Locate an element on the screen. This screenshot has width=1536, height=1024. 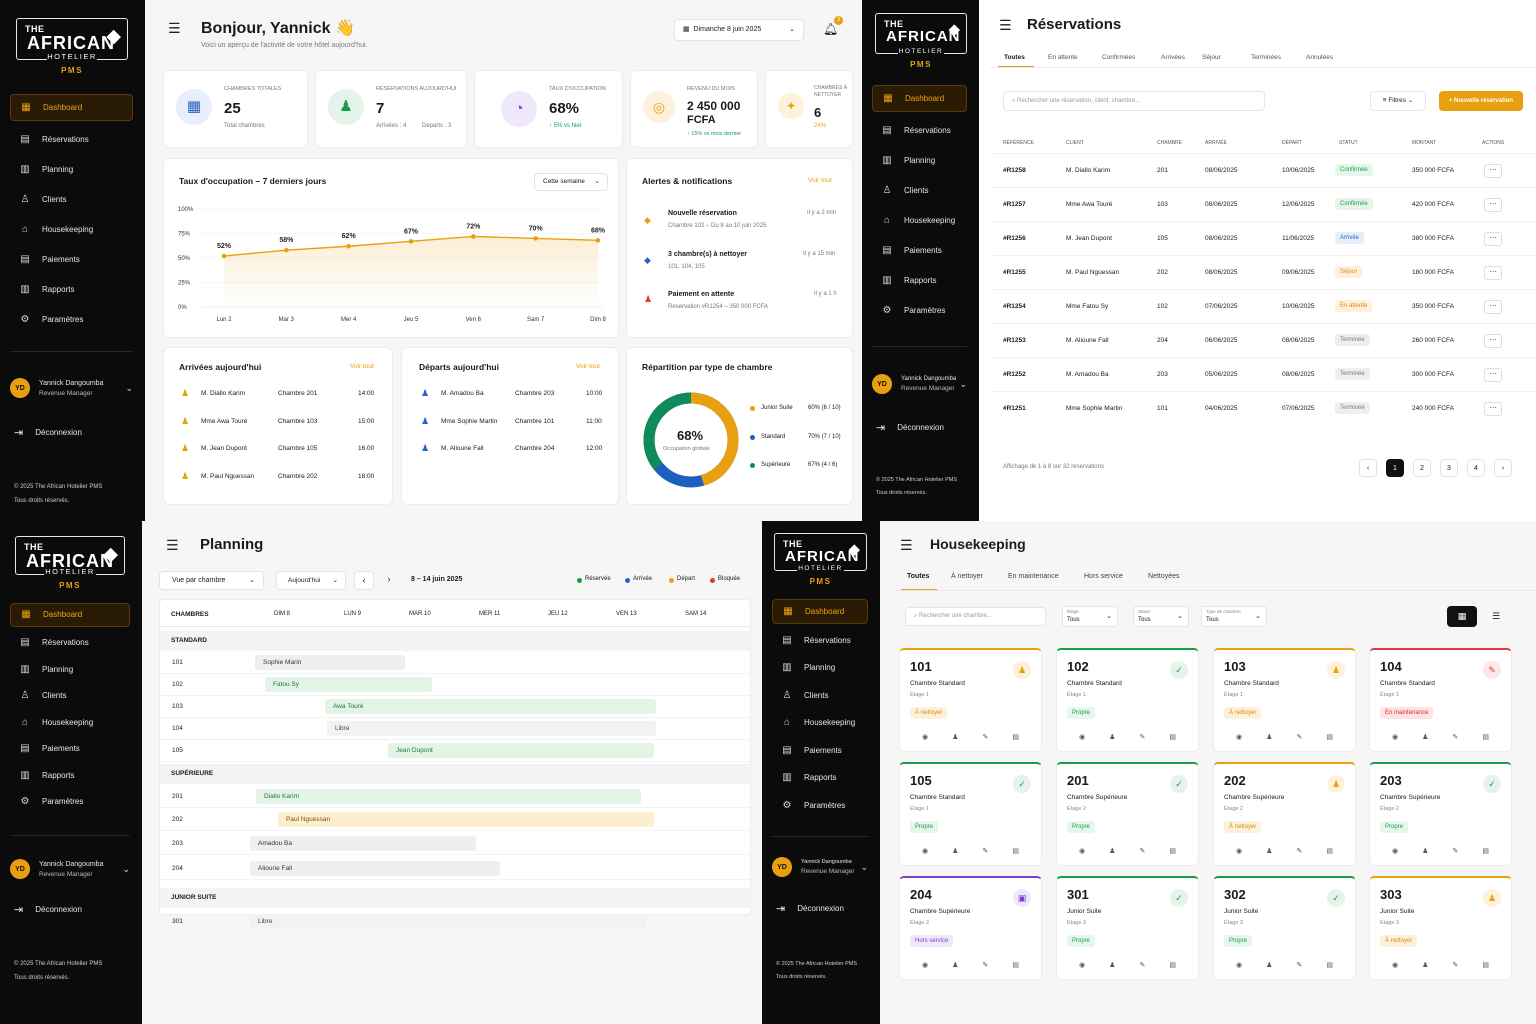
arrivals-view-all-link: Voir tout is located at coordinates (362, 366).